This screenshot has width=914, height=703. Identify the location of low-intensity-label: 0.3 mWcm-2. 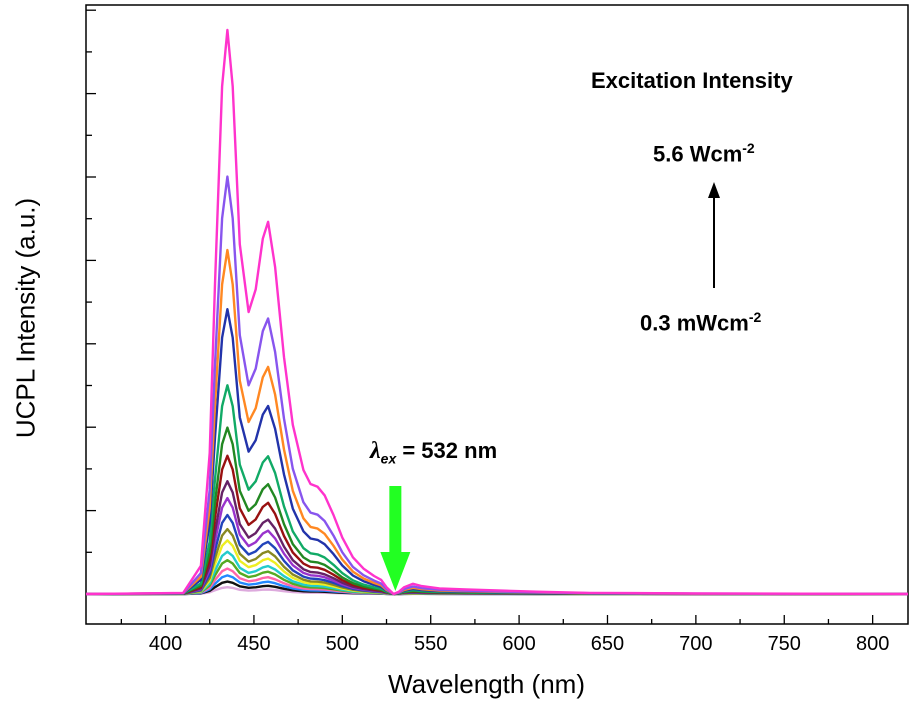
(700, 322).